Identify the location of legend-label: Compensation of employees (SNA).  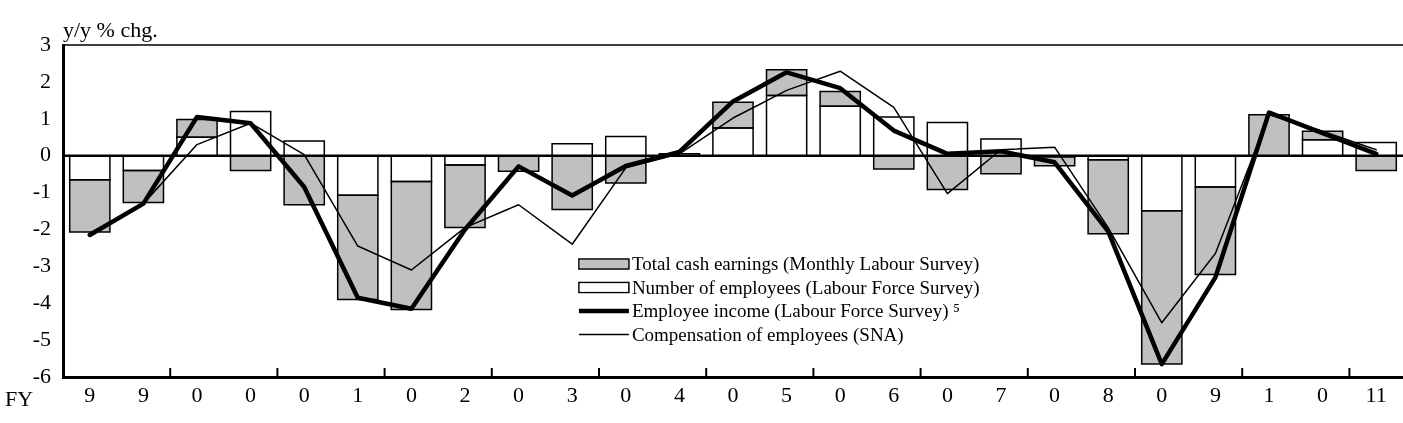
(767, 334).